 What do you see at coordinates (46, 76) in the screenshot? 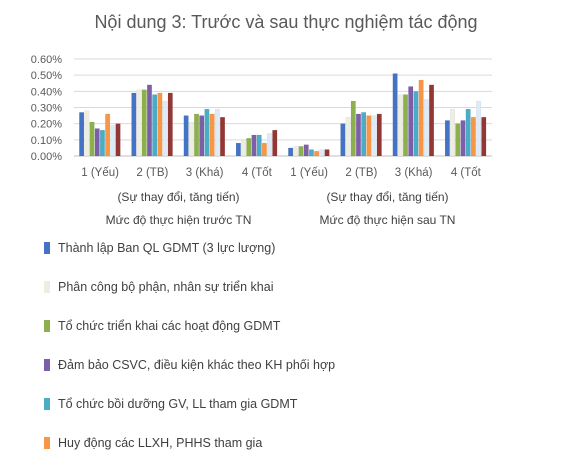
I see `y-tick-label: 0.50%` at bounding box center [46, 76].